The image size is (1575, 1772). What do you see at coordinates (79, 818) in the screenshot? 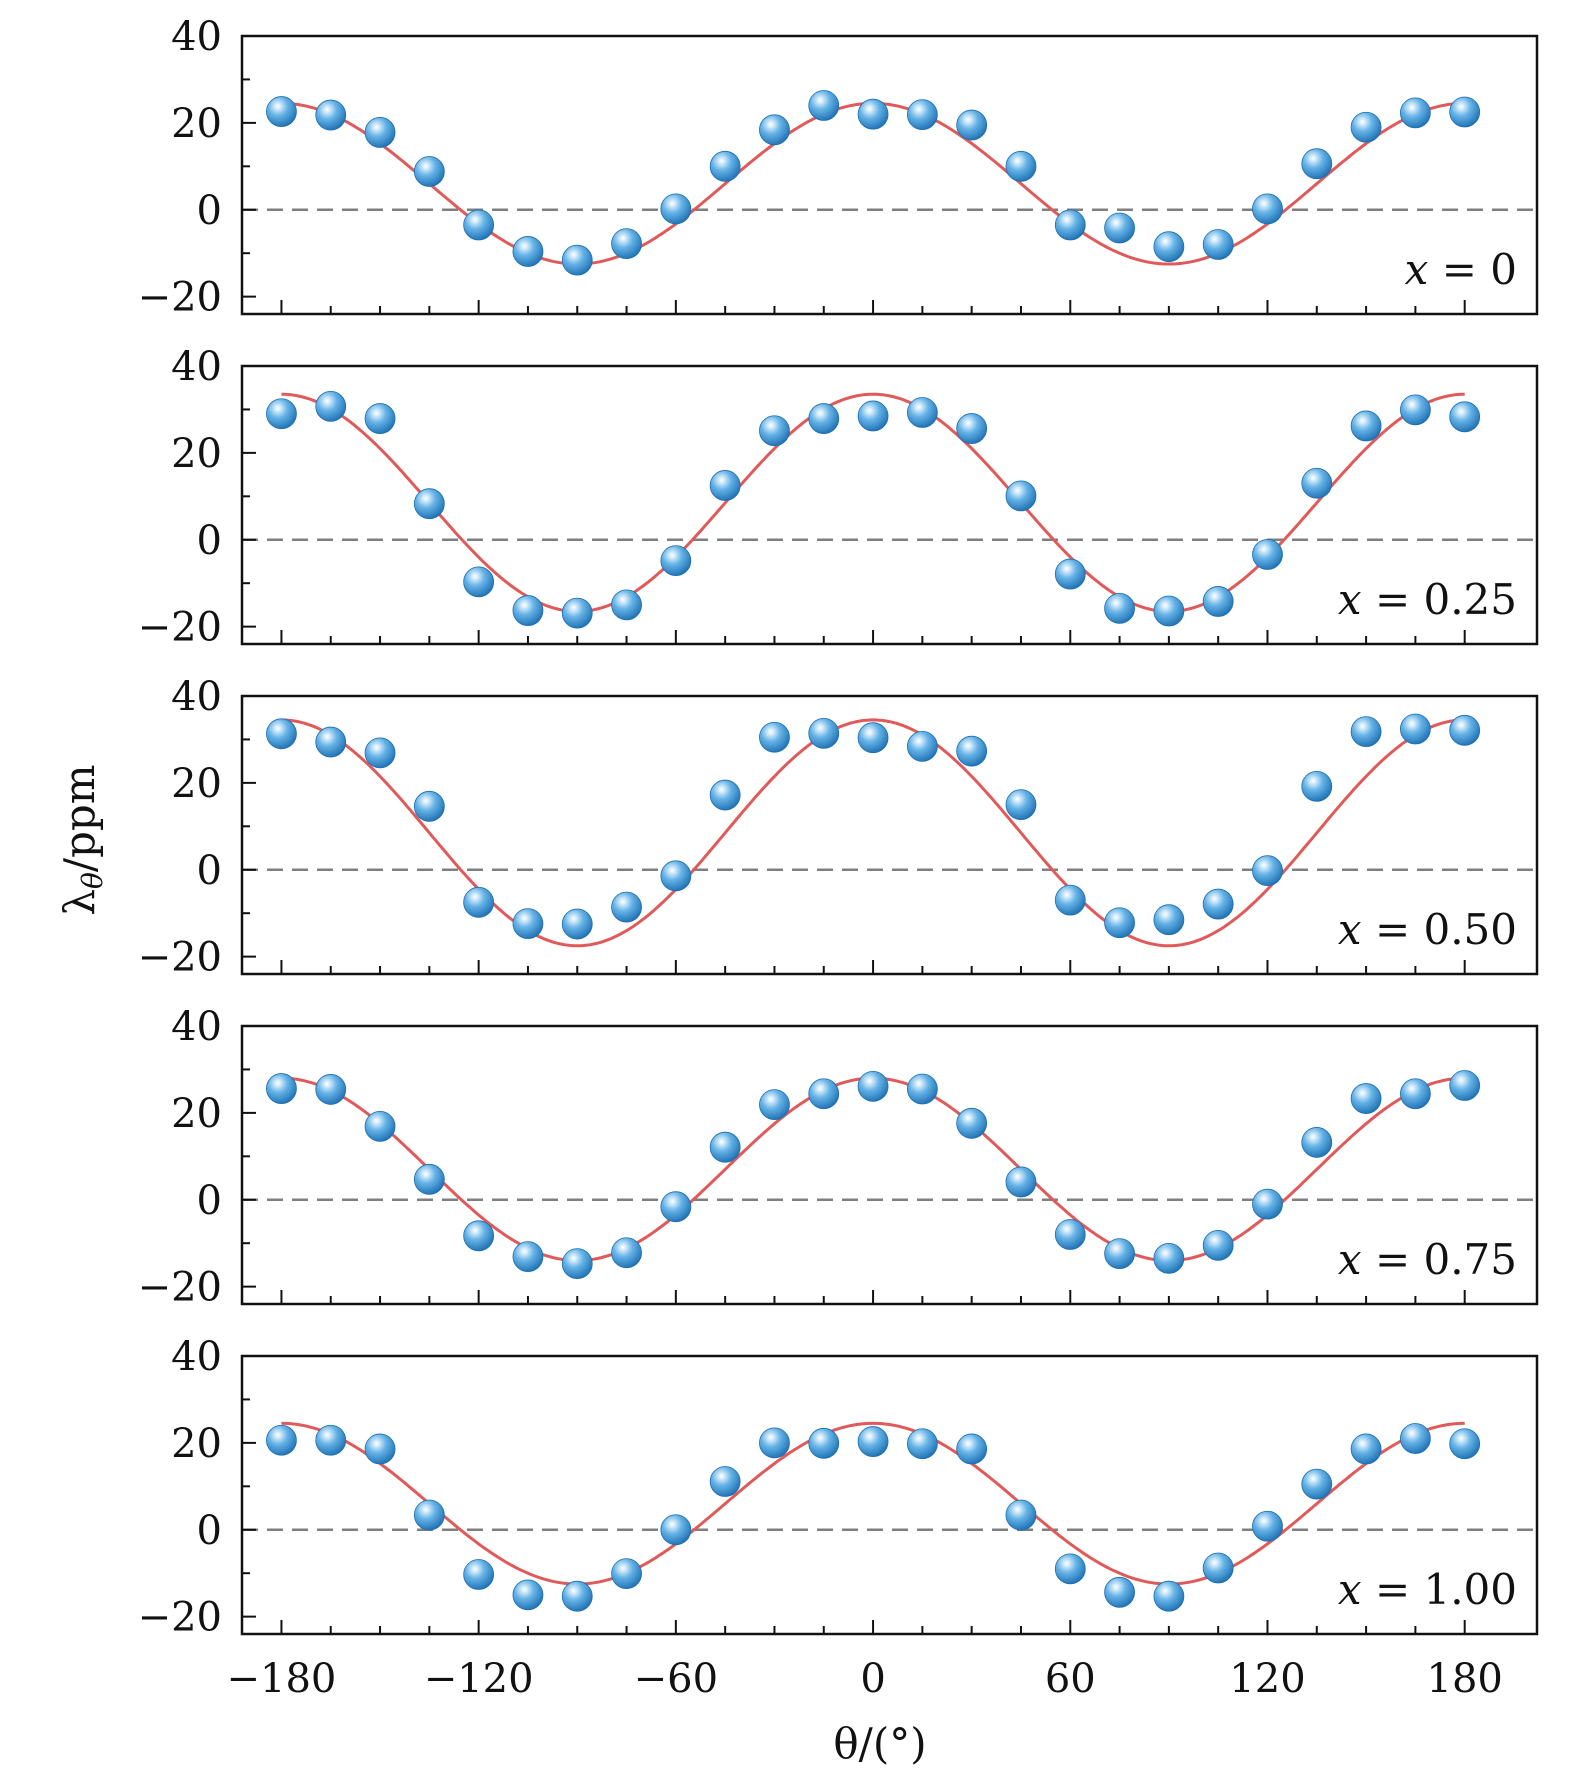
I see `y-axis-title-rest: /ppm` at bounding box center [79, 818].